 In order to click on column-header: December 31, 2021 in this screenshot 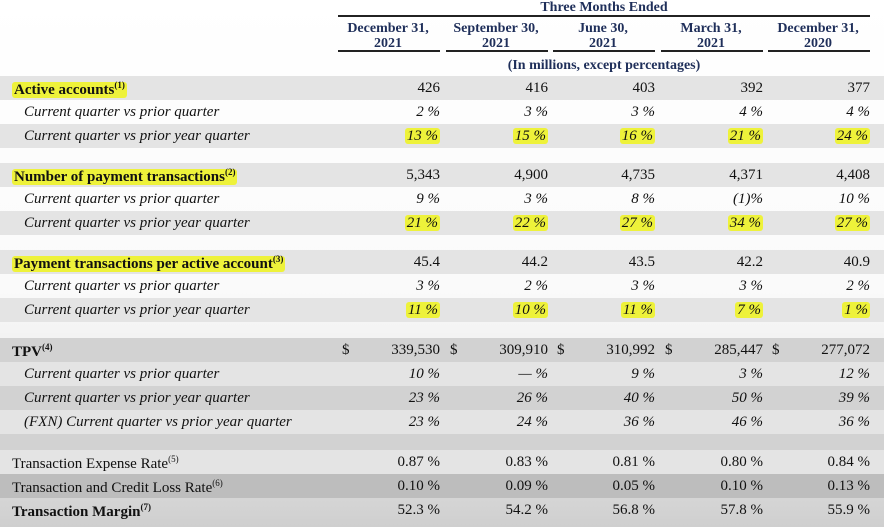, I will do `click(388, 36)`.